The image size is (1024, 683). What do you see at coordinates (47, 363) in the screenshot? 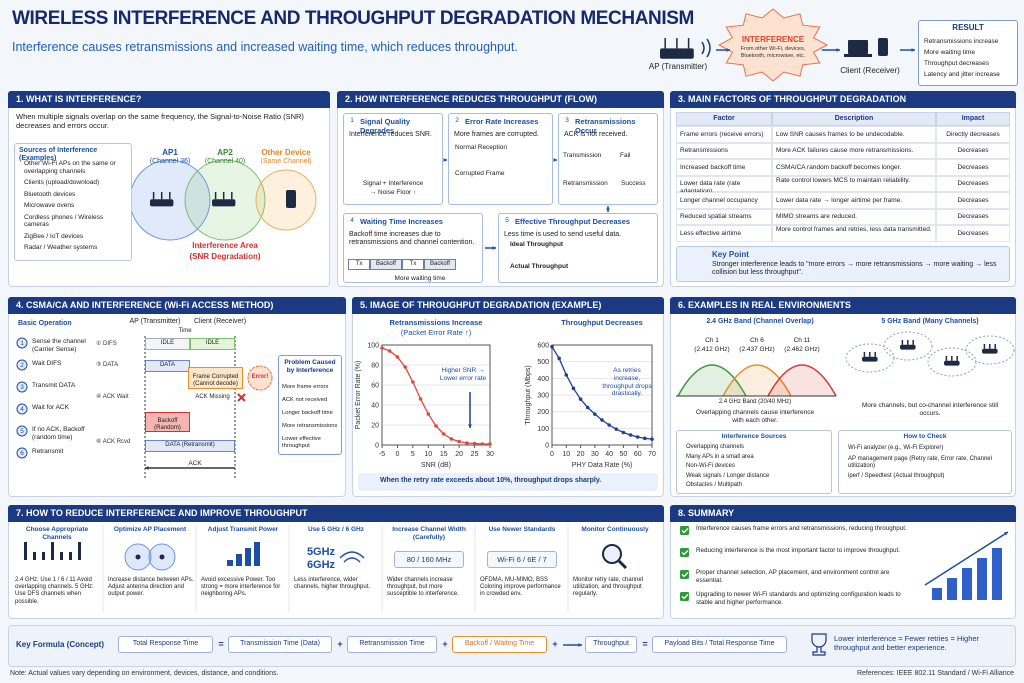
I see `step-text: Wait DIFS` at bounding box center [47, 363].